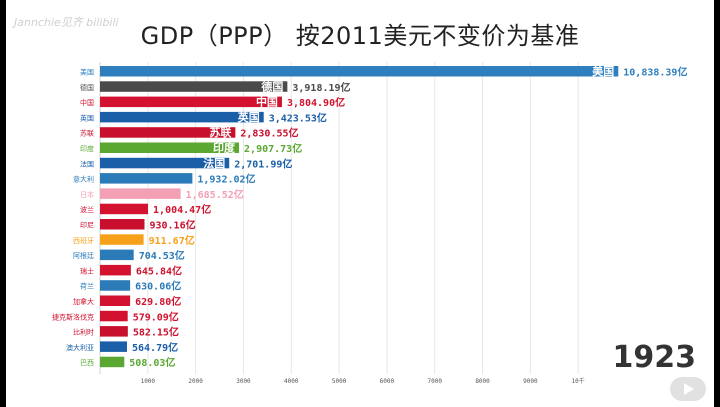 This screenshot has height=407, width=720. What do you see at coordinates (156, 316) in the screenshot?
I see `value-label: 579.09亿` at bounding box center [156, 316].